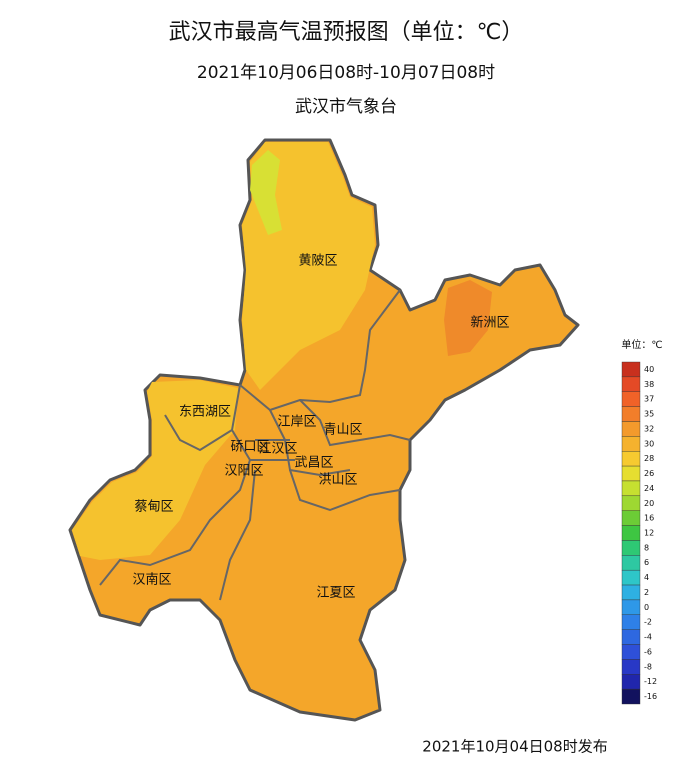 Image resolution: width=692 pixels, height=780 pixels. Describe the element at coordinates (468, 318) in the screenshot. I see `hot-spot` at that location.